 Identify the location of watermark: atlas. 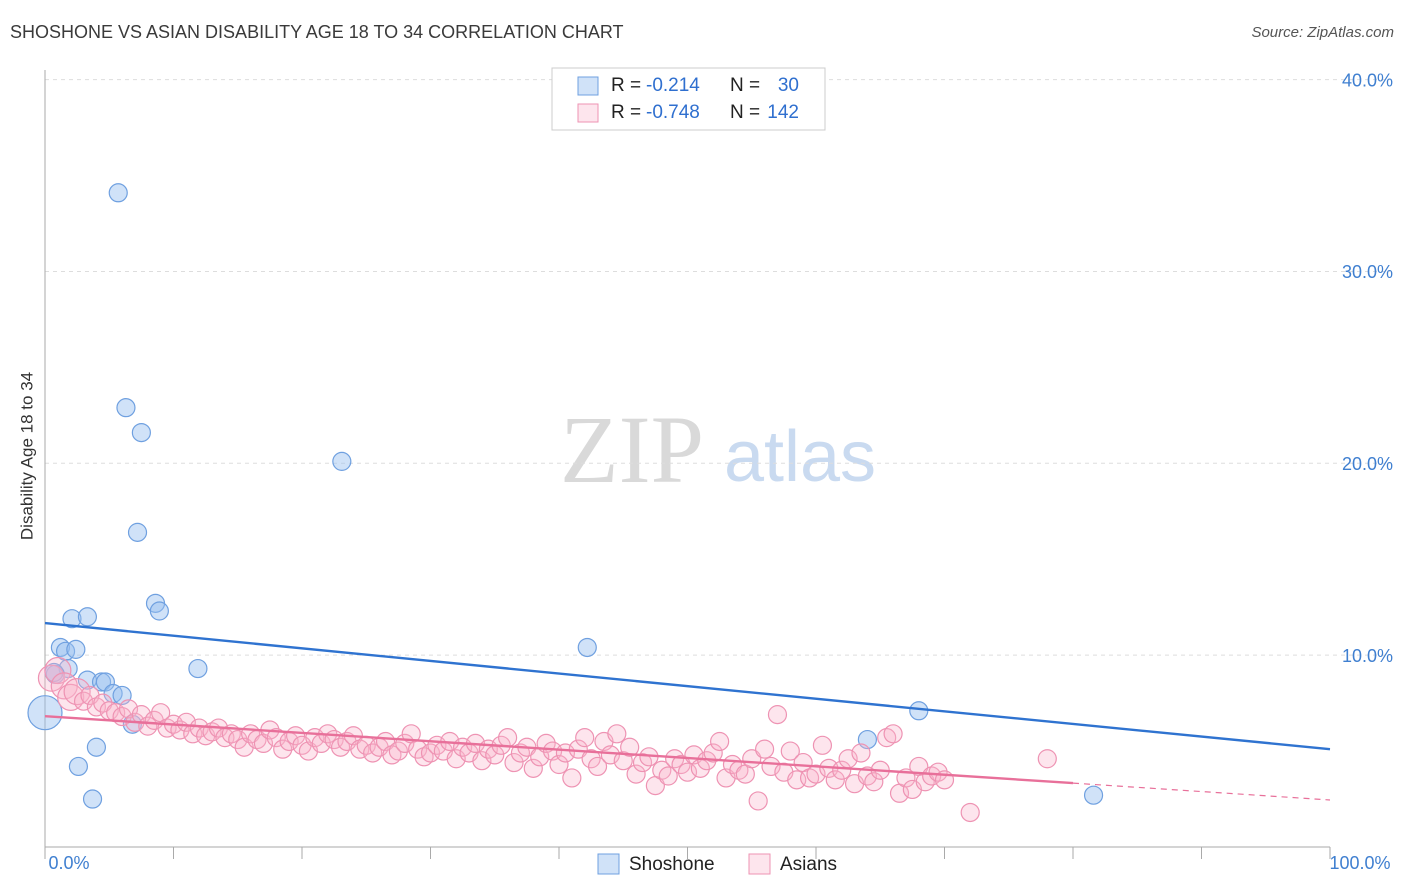
(800, 457).